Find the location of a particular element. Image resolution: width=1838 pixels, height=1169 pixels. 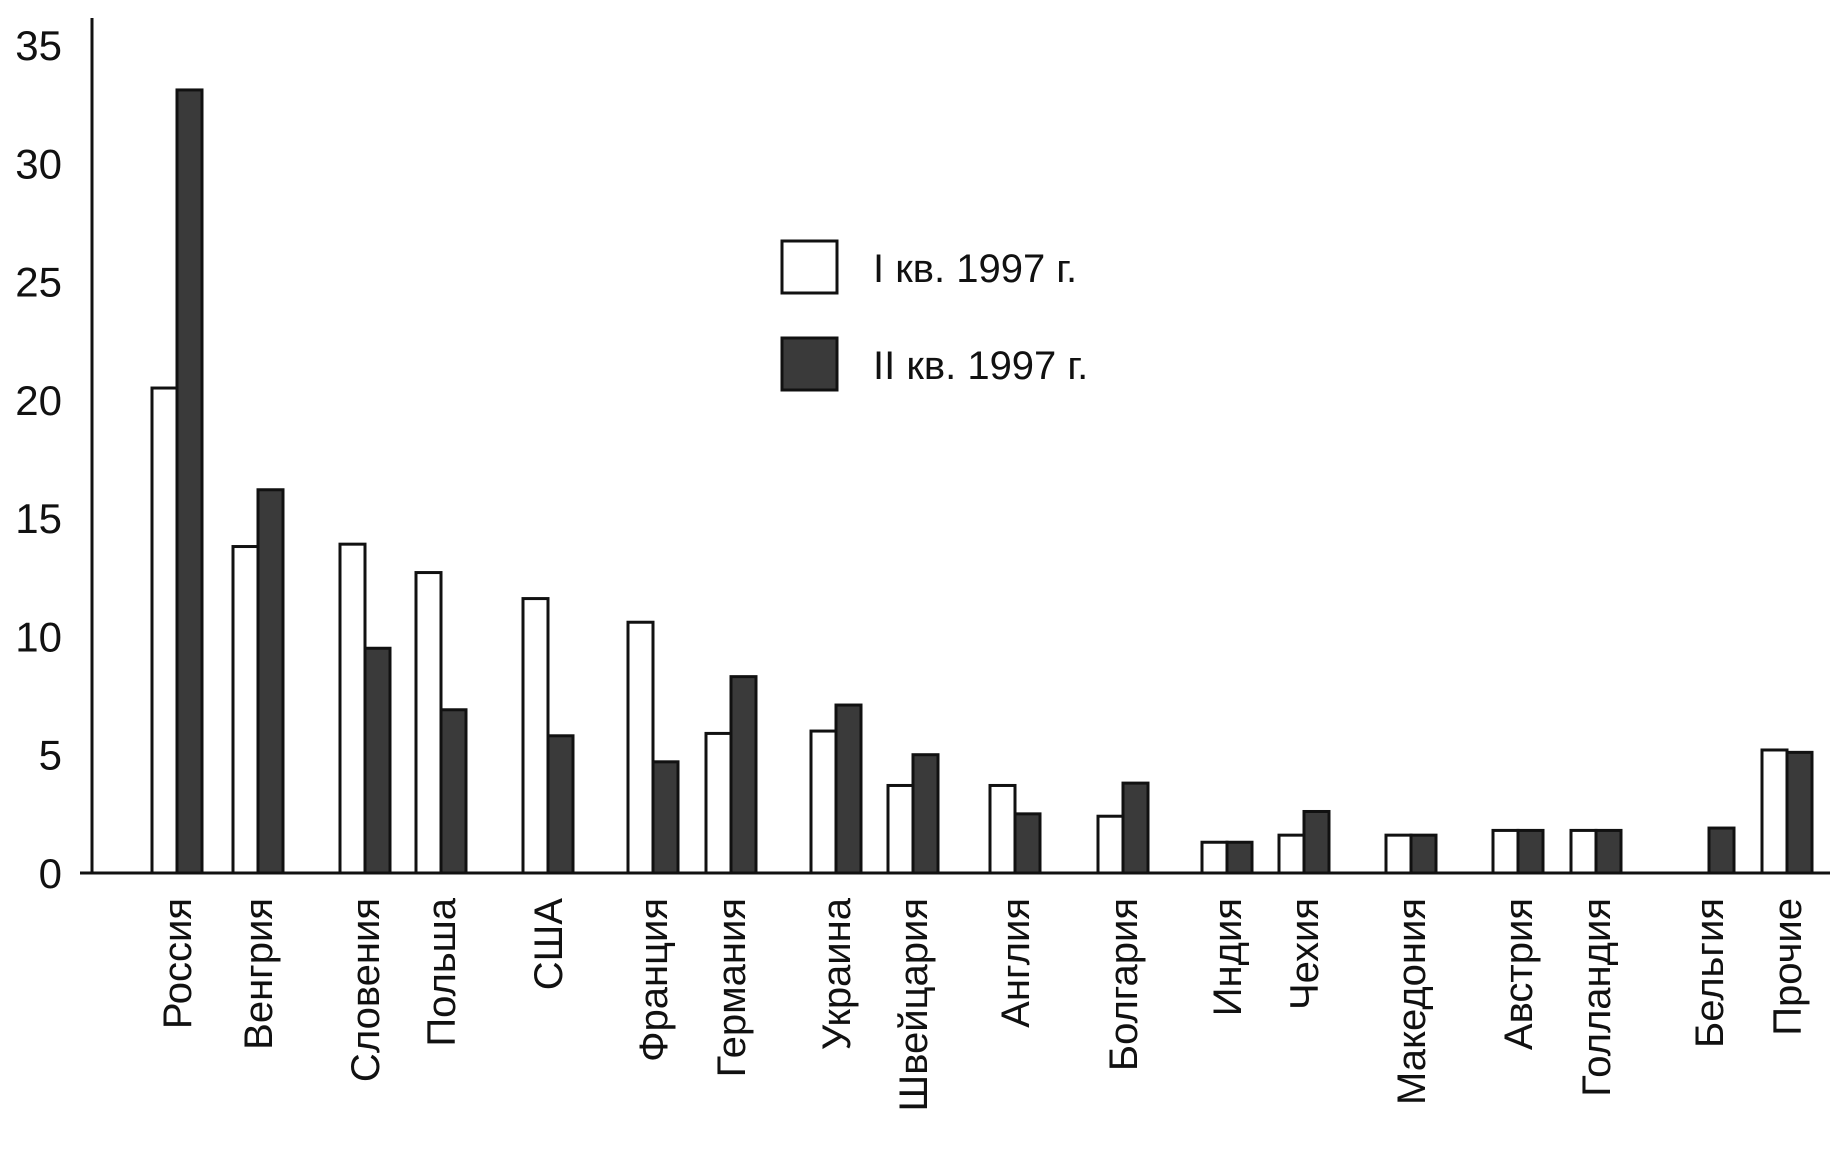

legend-label-q1: I кв. 1997 г. is located at coordinates (975, 269).